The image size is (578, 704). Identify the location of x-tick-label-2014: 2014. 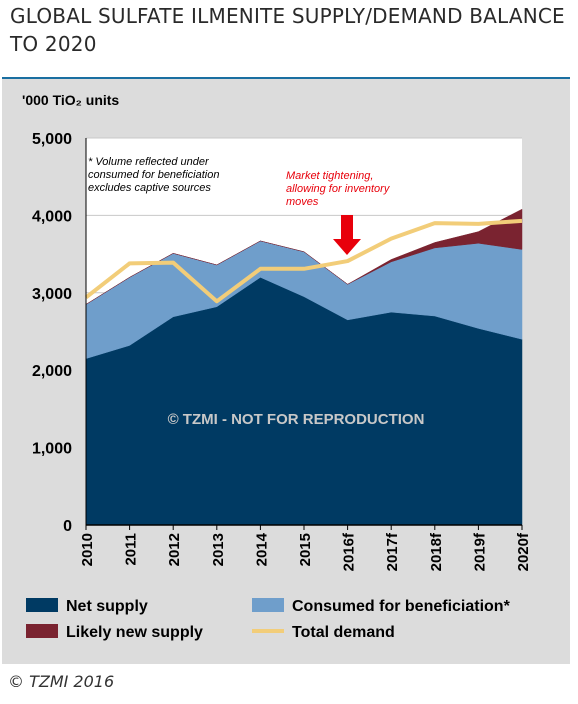
(261, 549).